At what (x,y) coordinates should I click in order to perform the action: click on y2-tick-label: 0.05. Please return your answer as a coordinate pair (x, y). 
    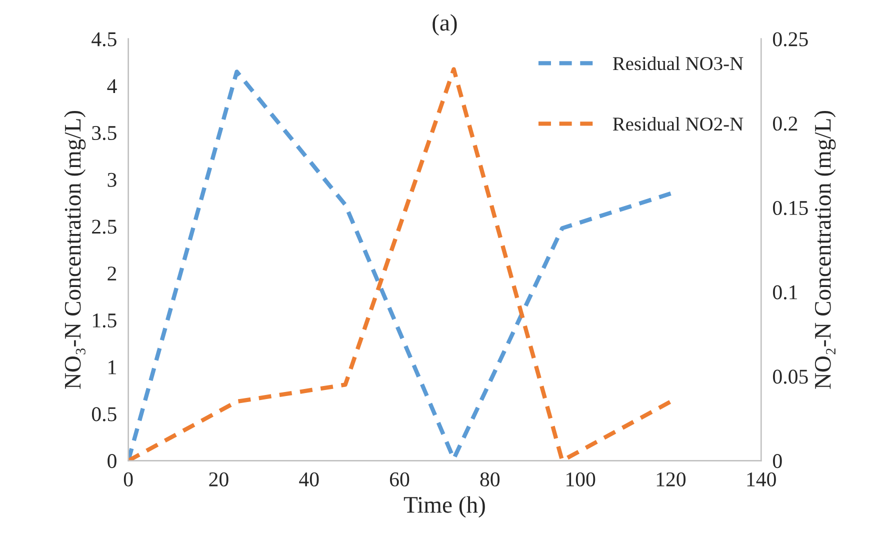
    Looking at the image, I should click on (790, 377).